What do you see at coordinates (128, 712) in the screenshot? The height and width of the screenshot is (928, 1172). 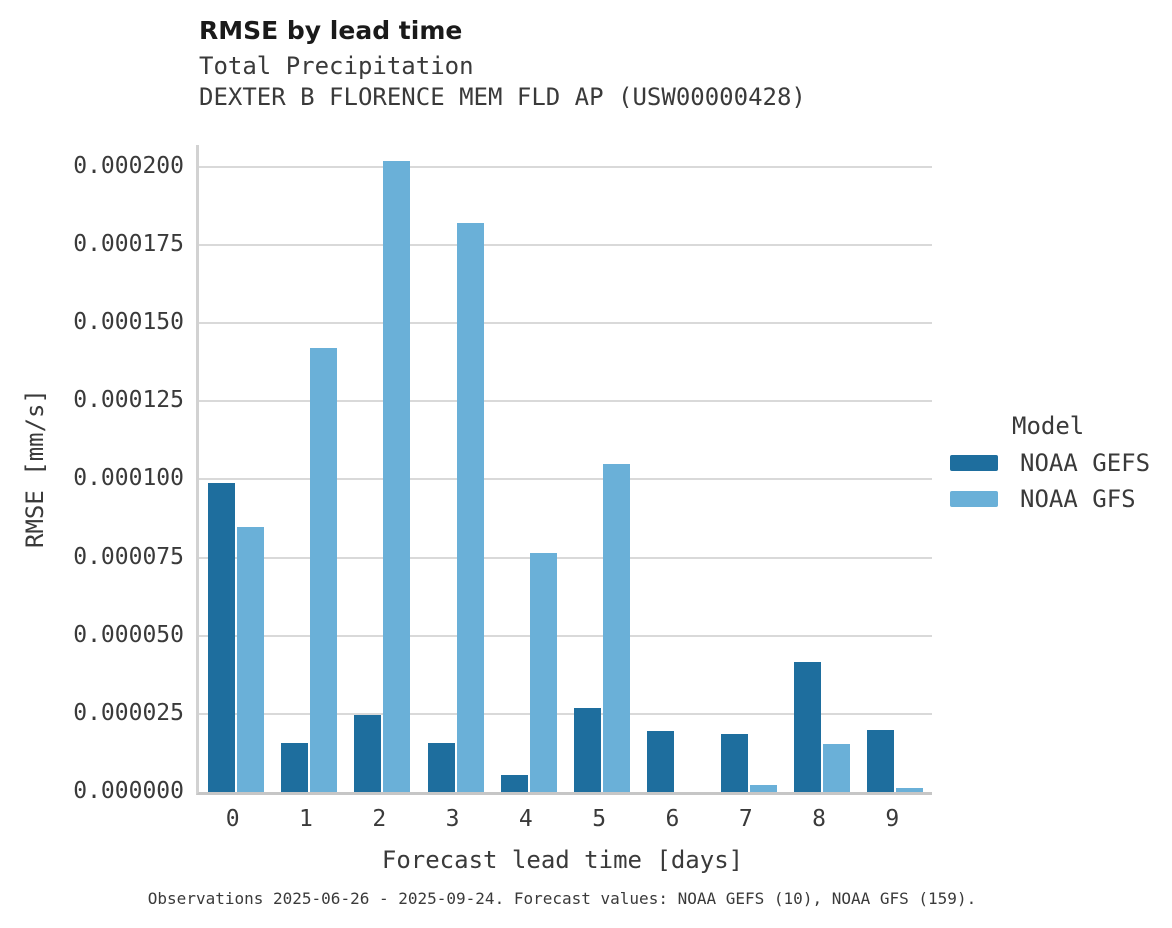 I see `y-tick-label: 0.000025` at bounding box center [128, 712].